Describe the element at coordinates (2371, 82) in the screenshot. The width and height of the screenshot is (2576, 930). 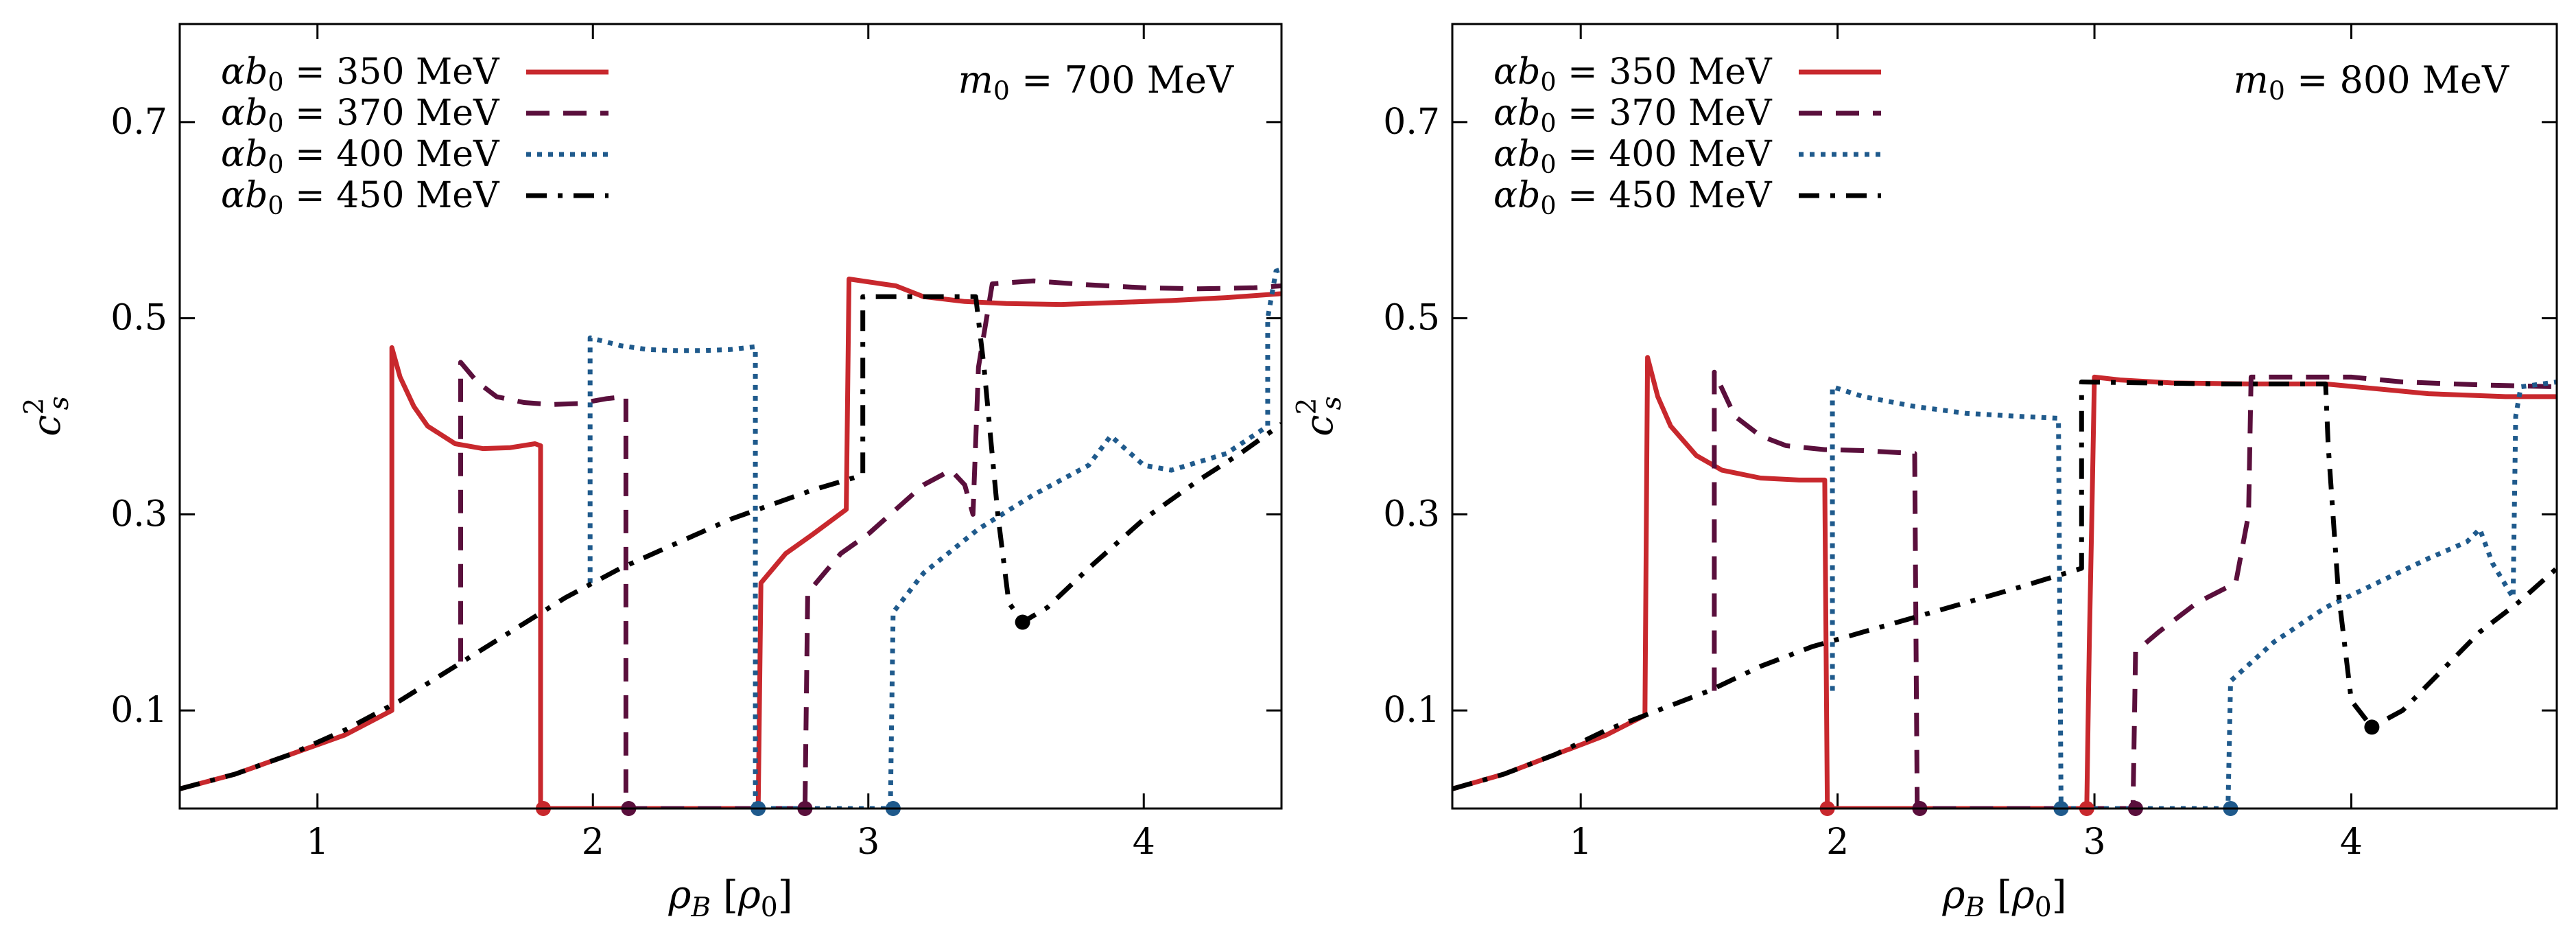
I see `mass-annotation: m0 = 800 MeV` at that location.